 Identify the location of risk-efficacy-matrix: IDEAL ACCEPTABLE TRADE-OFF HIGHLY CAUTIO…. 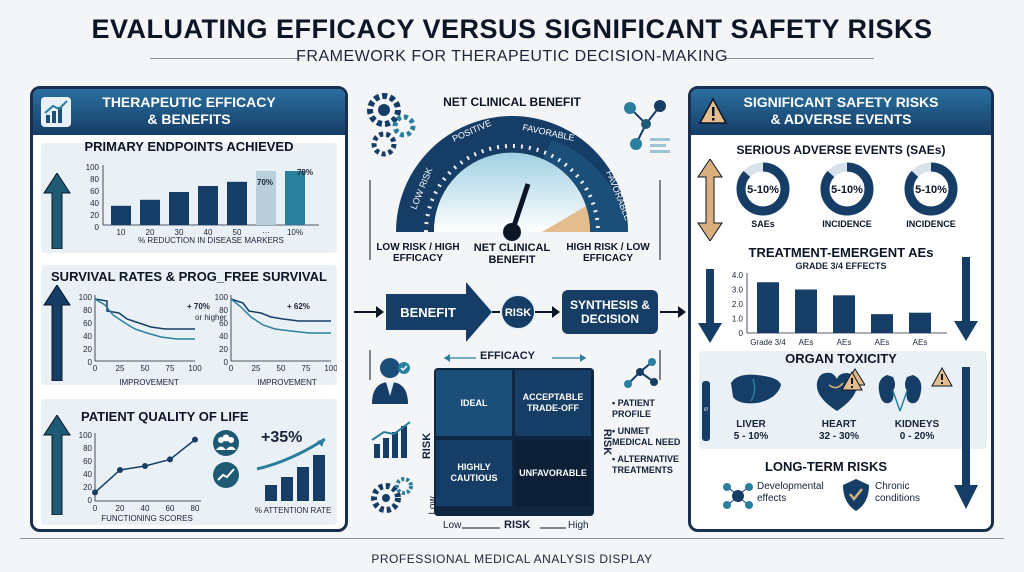
(514, 442).